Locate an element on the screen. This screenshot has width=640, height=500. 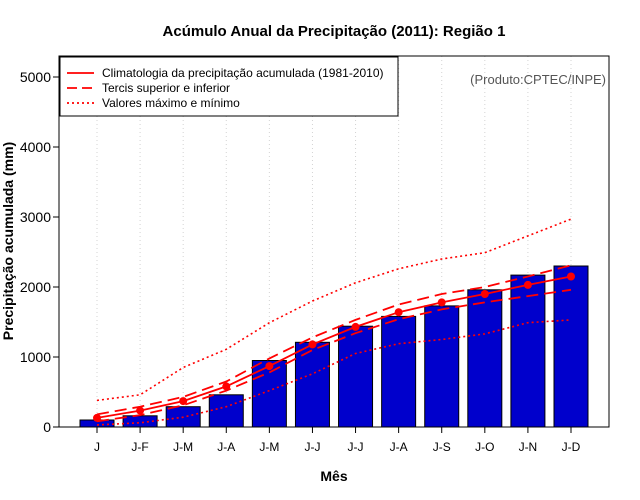
y-tick-label-4000: 4000 is located at coordinates (35, 147).